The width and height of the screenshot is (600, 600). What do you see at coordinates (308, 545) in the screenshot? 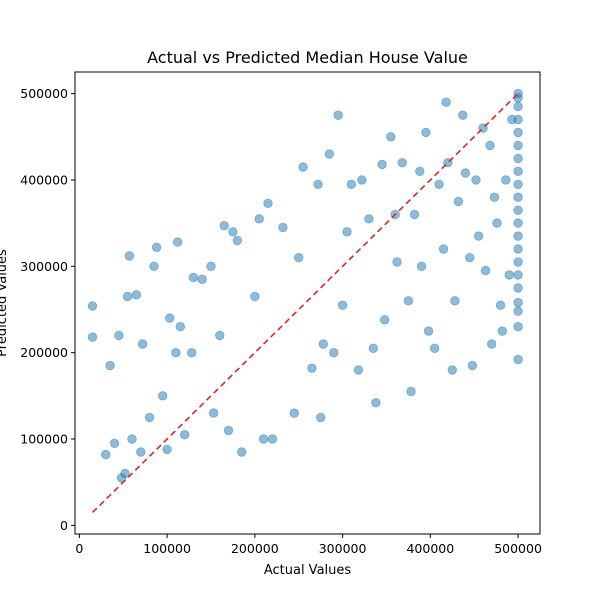
I see `x-axis-ticks: 0 100000 200000 300000 400000 500000` at bounding box center [308, 545].